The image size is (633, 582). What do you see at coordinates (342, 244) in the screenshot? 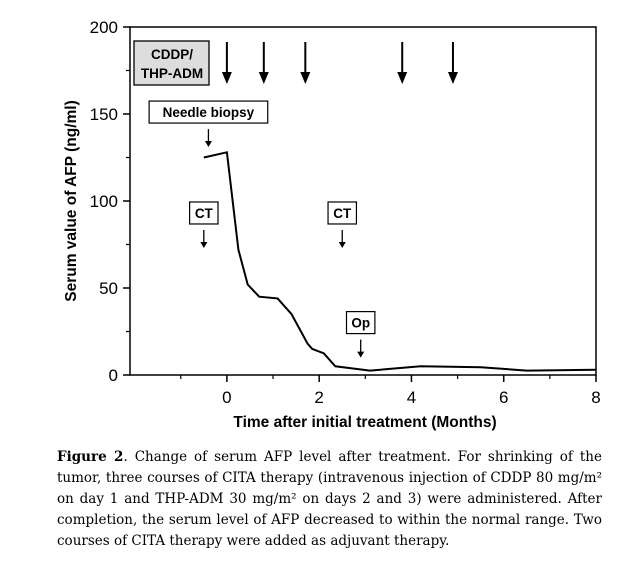
I see `annotation-ct-3-arrowhead` at bounding box center [342, 244].